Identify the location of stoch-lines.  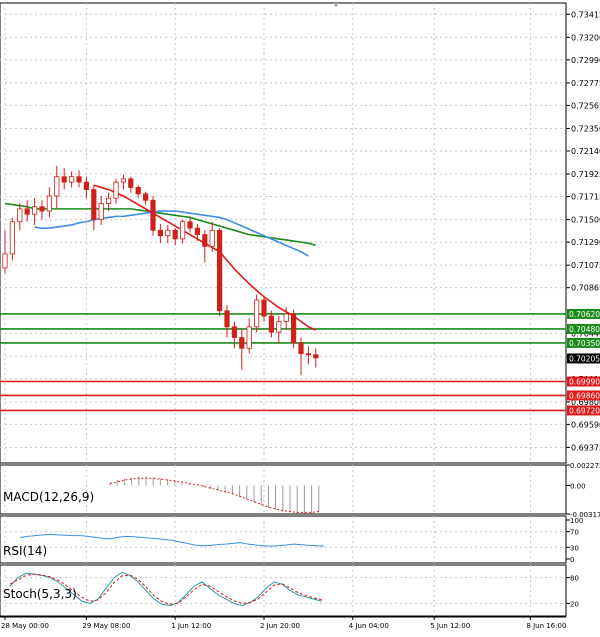
(166, 589).